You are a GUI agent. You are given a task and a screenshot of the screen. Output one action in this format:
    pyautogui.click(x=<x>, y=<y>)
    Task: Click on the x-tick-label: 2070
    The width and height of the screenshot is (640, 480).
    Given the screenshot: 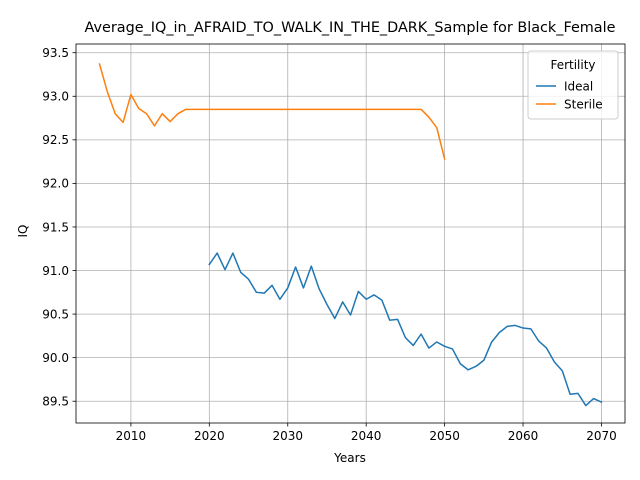 What is the action you would take?
    pyautogui.click(x=601, y=436)
    